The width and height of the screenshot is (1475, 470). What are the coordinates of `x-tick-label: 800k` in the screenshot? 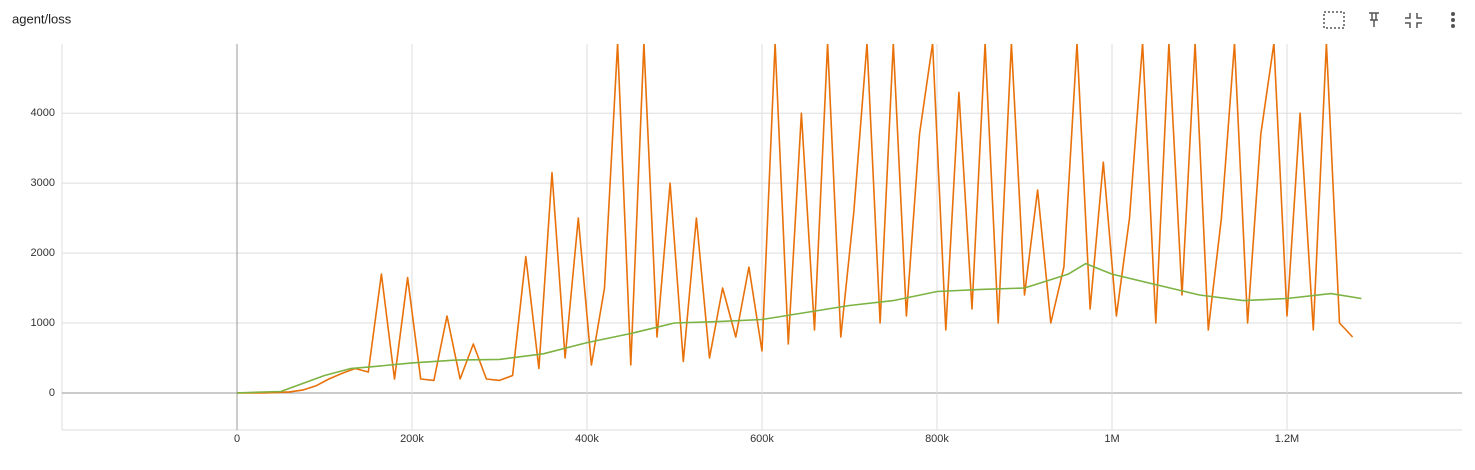 It's located at (937, 439).